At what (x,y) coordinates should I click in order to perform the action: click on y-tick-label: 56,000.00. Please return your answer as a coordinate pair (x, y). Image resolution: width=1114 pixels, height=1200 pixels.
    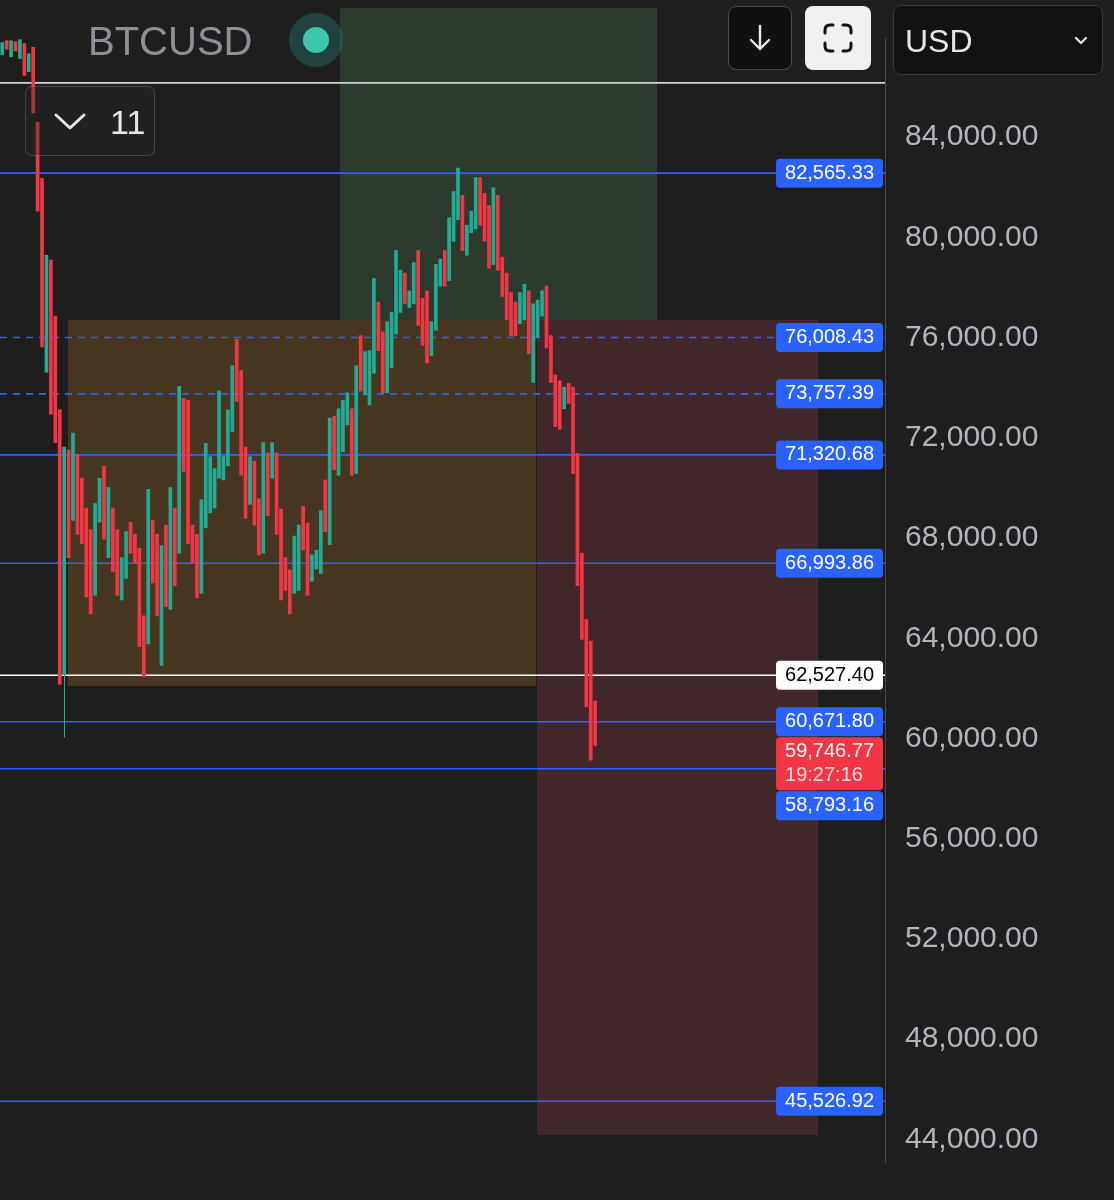
    Looking at the image, I should click on (972, 837).